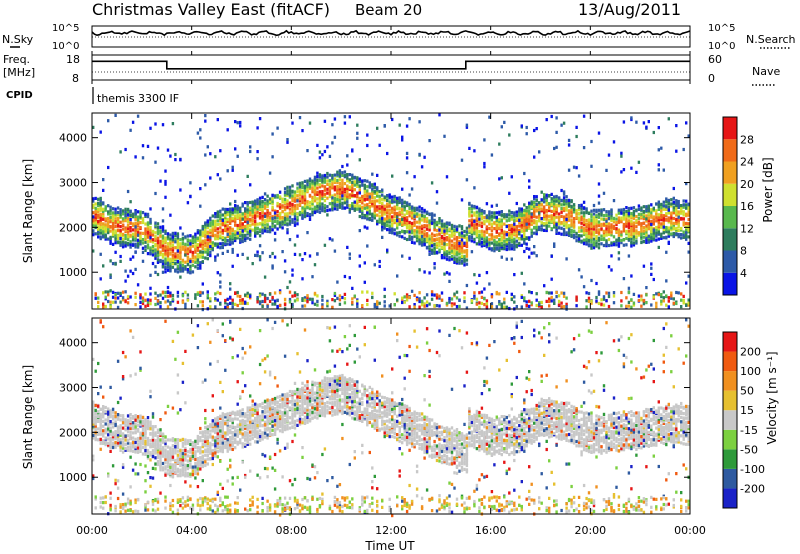  Describe the element at coordinates (399, 37) in the screenshot. I see `noise-panel: N.Sky 10^5 10^0 10^5 10^0 N.Search` at that location.